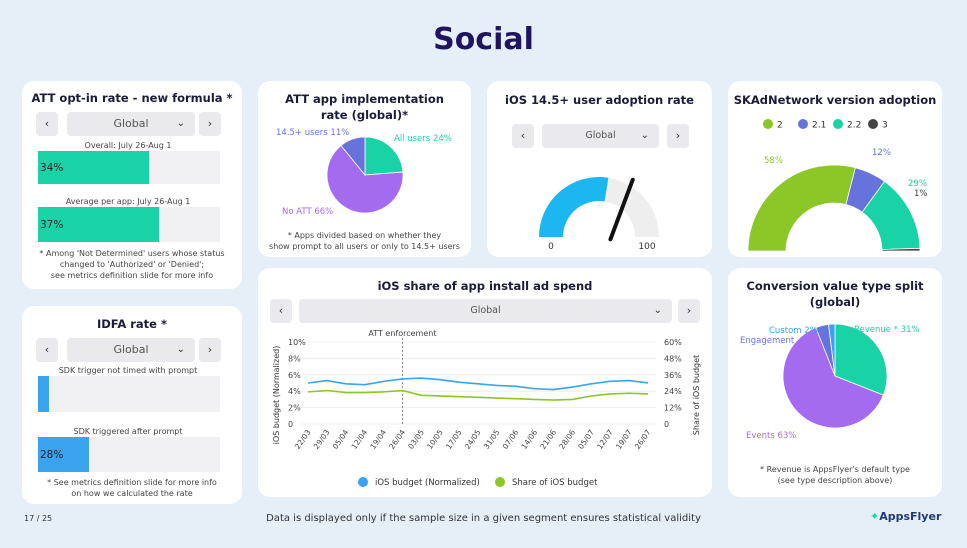 The width and height of the screenshot is (967, 548). Describe the element at coordinates (416, 439) in the screenshot. I see `x-tick-6: 03/05` at that location.